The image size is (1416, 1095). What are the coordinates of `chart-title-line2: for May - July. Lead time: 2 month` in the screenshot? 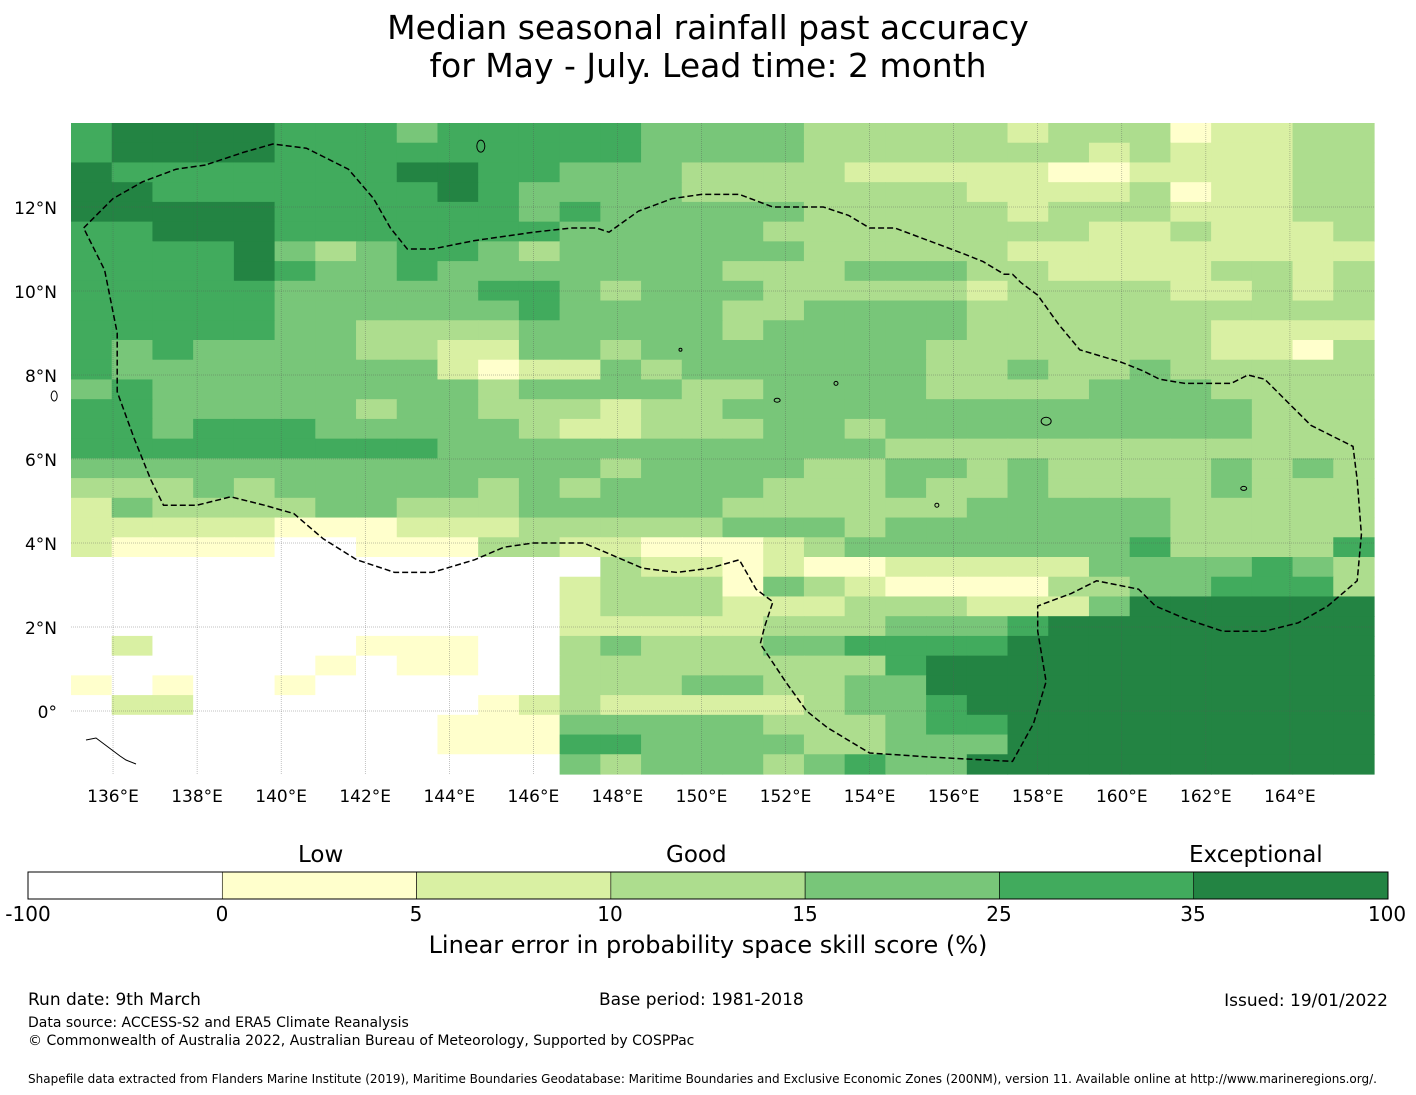 It's located at (708, 65).